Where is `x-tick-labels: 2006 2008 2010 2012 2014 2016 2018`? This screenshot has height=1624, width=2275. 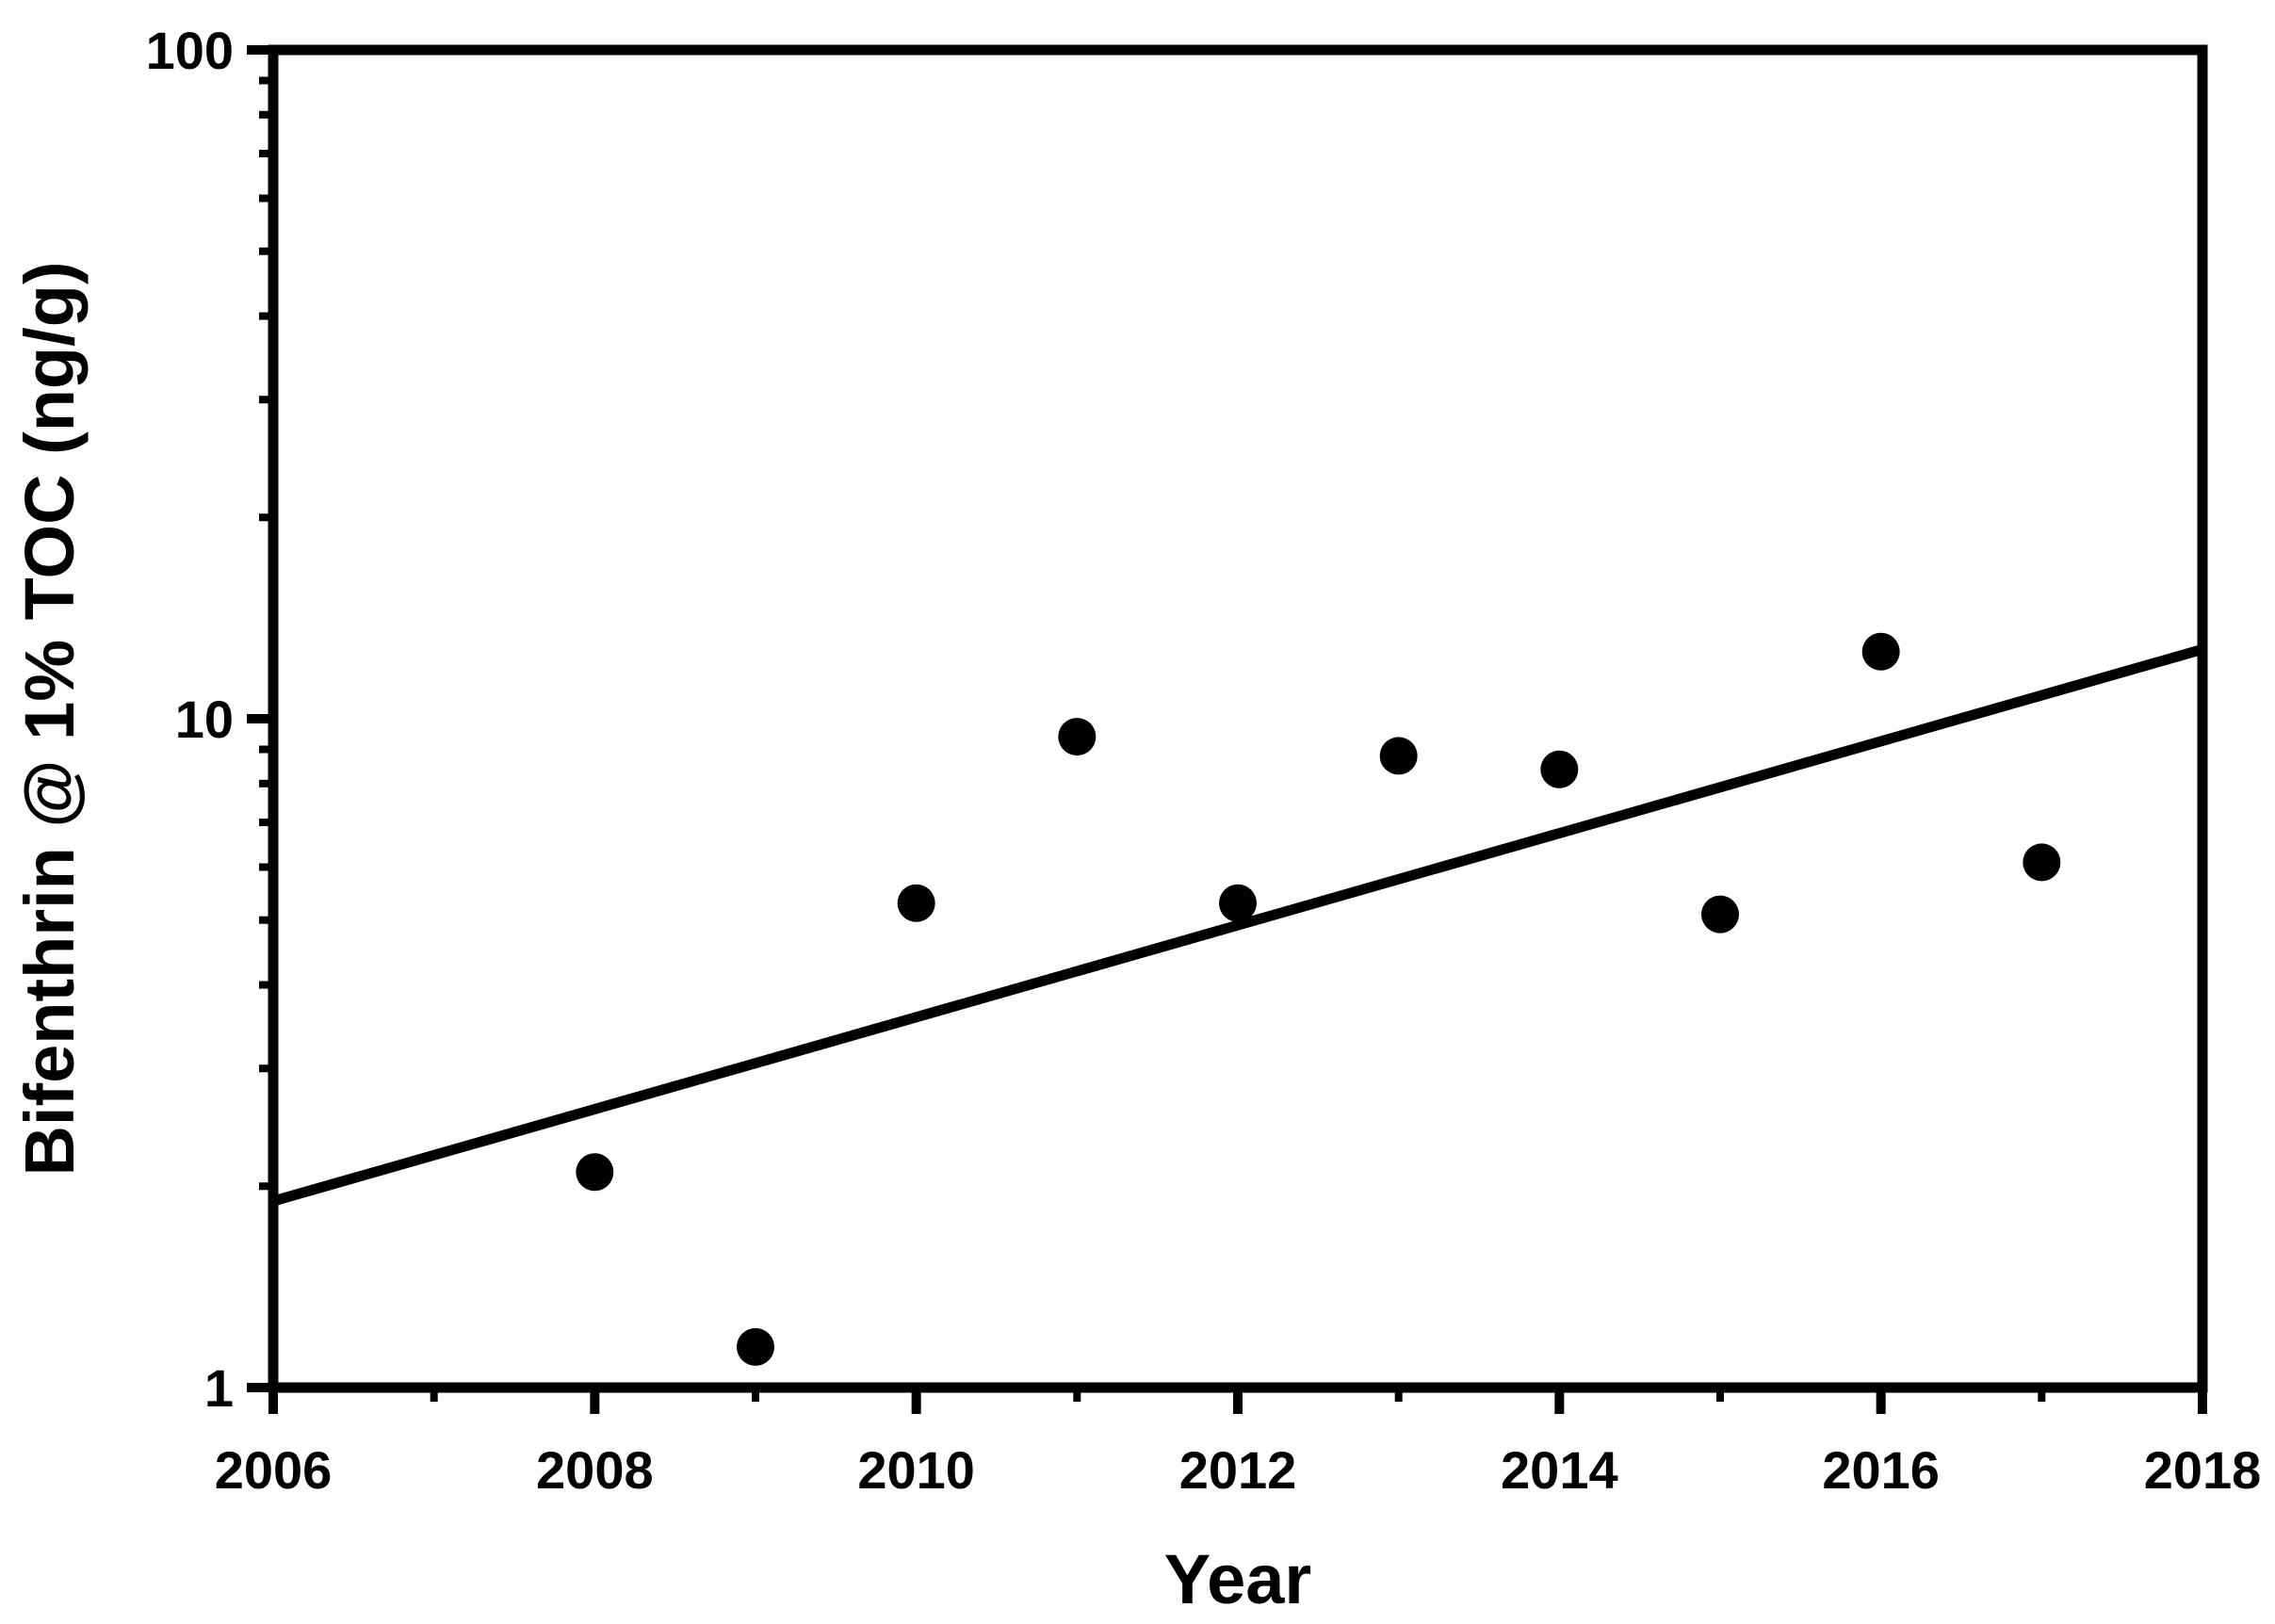
x-tick-labels: 2006 2008 2010 2012 2014 2016 2018 is located at coordinates (1238, 1470).